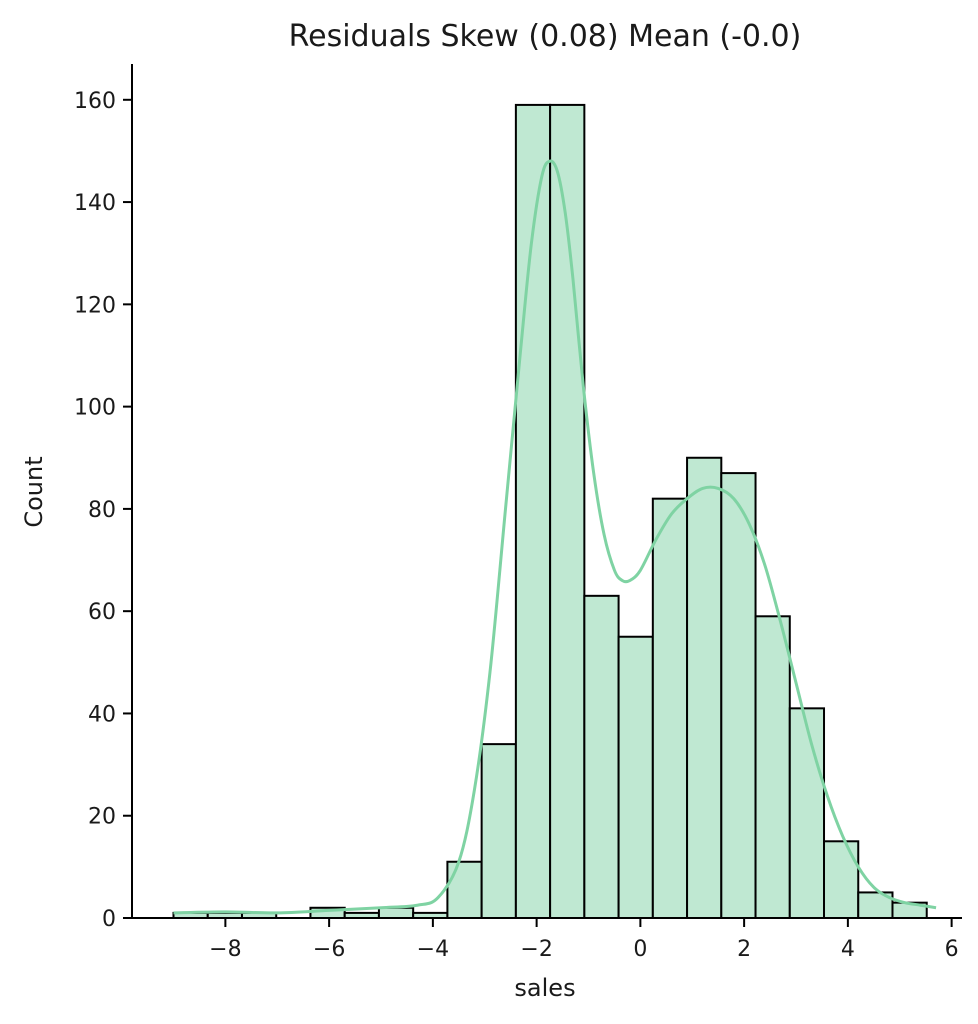 This screenshot has height=1024, width=978. I want to click on y-tick-label: 140, so click(95, 203).